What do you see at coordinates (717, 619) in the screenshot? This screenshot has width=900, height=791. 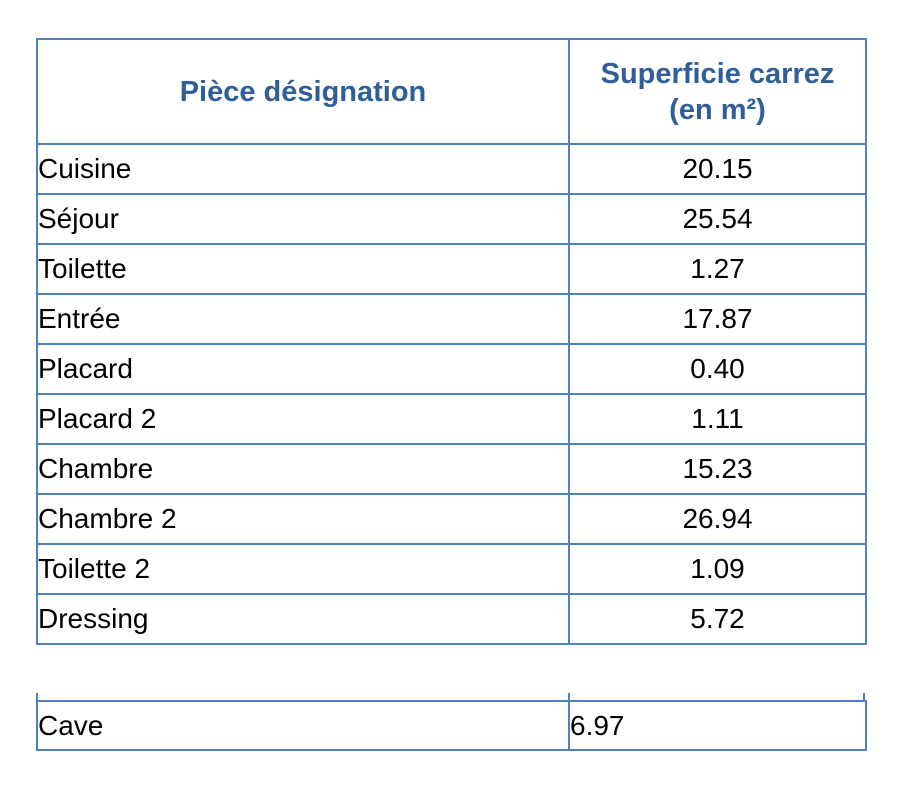 I see `superficie-cell: 5.72` at bounding box center [717, 619].